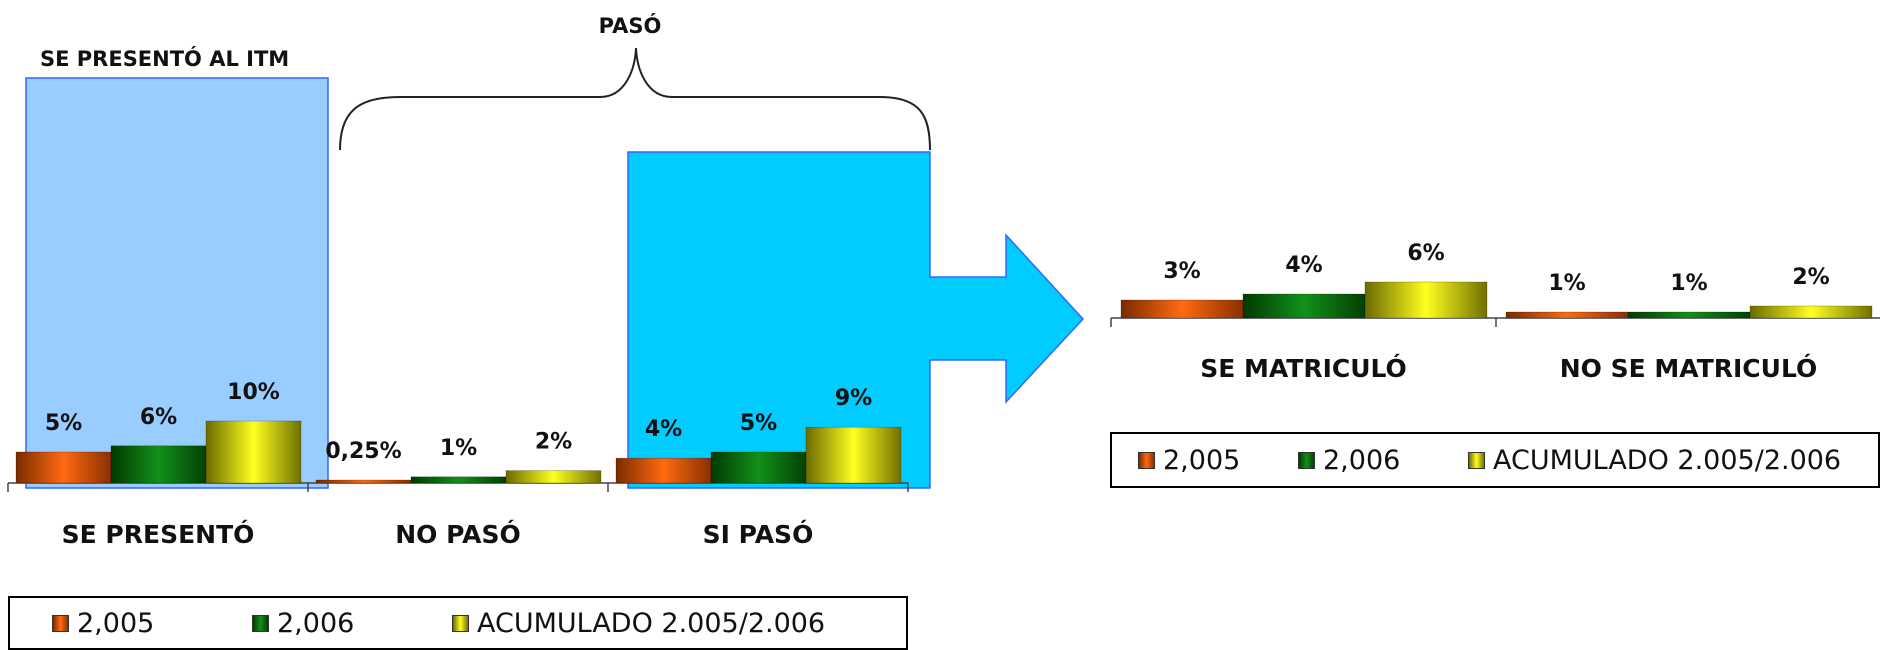 The image size is (1880, 650). What do you see at coordinates (164, 58) in the screenshot?
I see `presented-box-title: SE PRESENTÓ AL ITM` at bounding box center [164, 58].